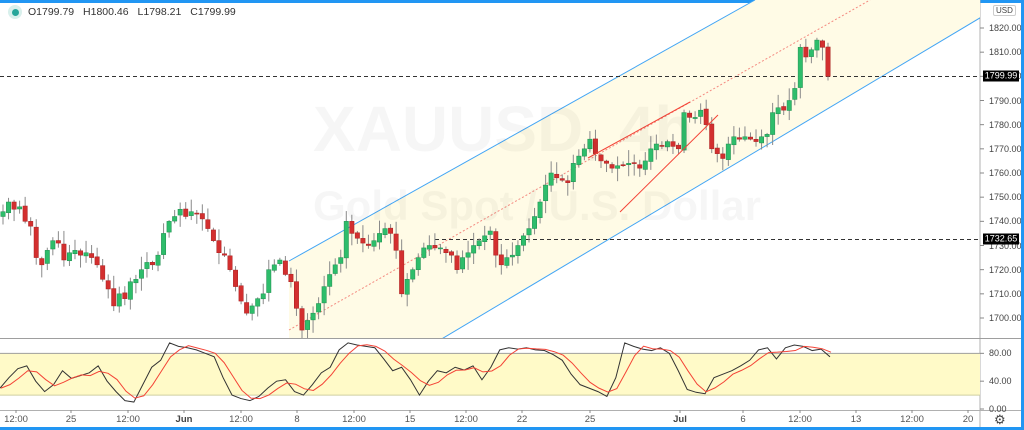 This screenshot has width=1024, height=430. I want to click on window-top-border, so click(512, 1).